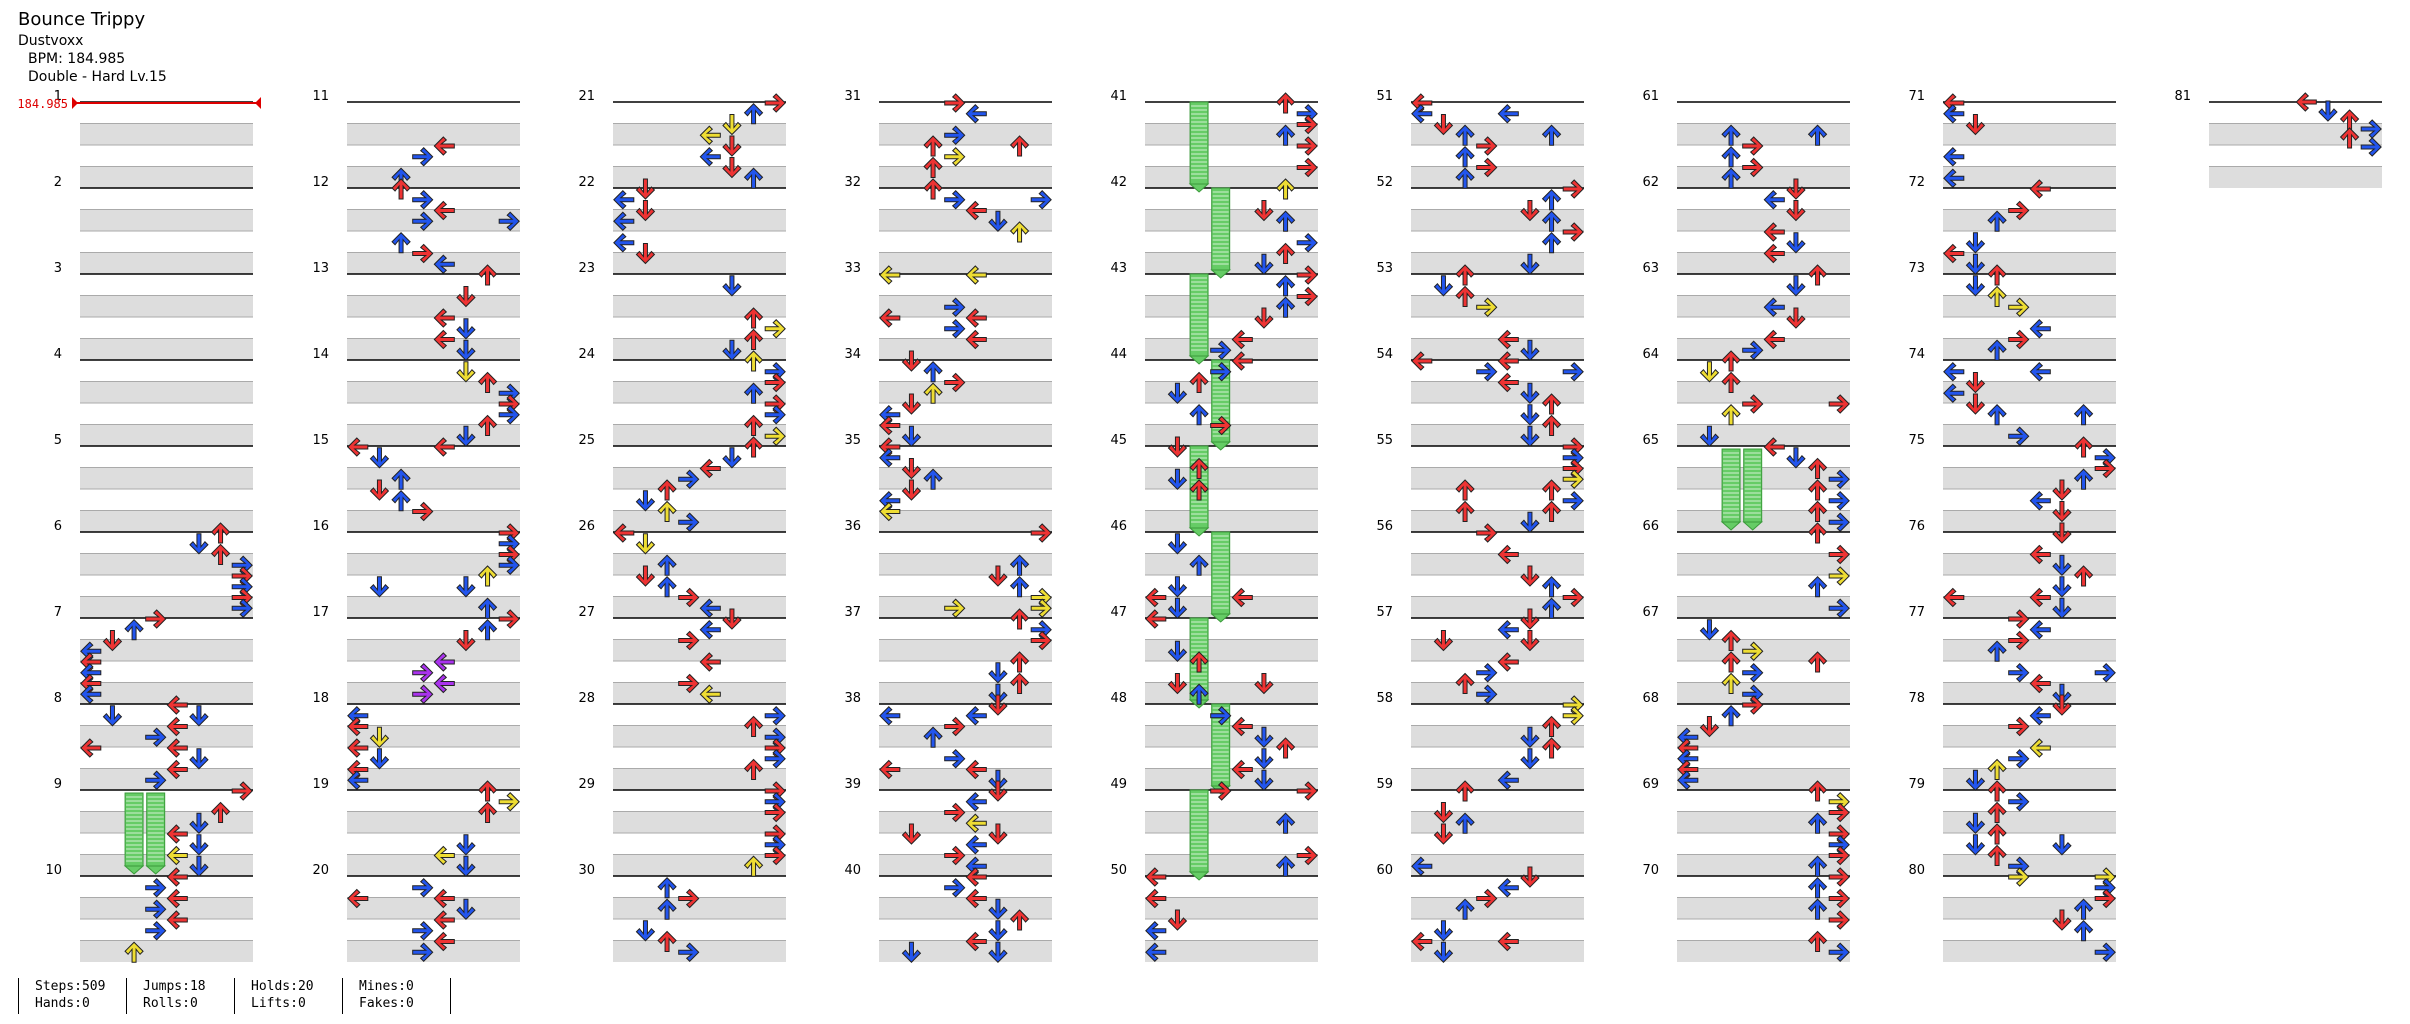  Describe the element at coordinates (1916, 612) in the screenshot. I see `measure-number: 77` at that location.